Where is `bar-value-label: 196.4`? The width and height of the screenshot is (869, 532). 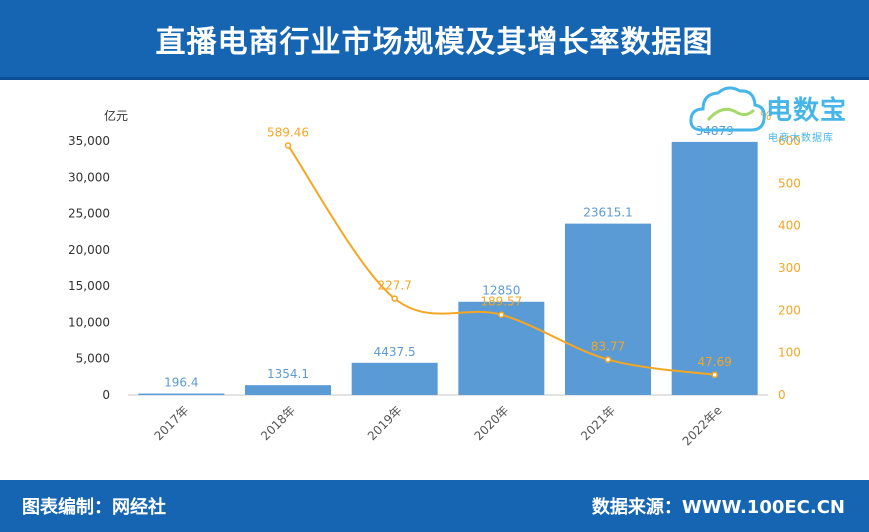
bar-value-label: 196.4 is located at coordinates (181, 383).